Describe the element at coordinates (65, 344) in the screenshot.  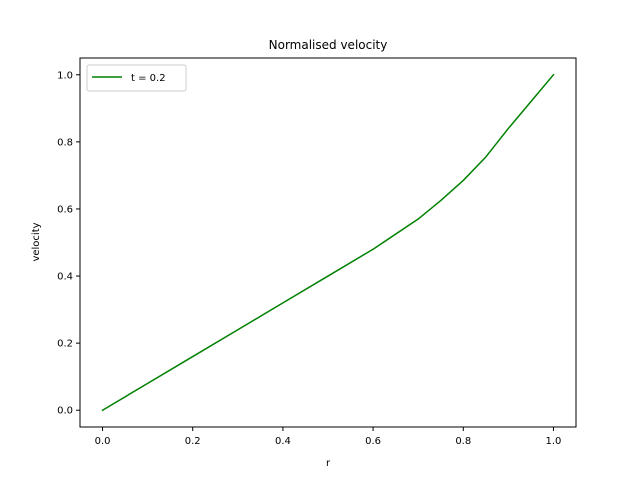
I see `y-tick-label: 0.2` at that location.